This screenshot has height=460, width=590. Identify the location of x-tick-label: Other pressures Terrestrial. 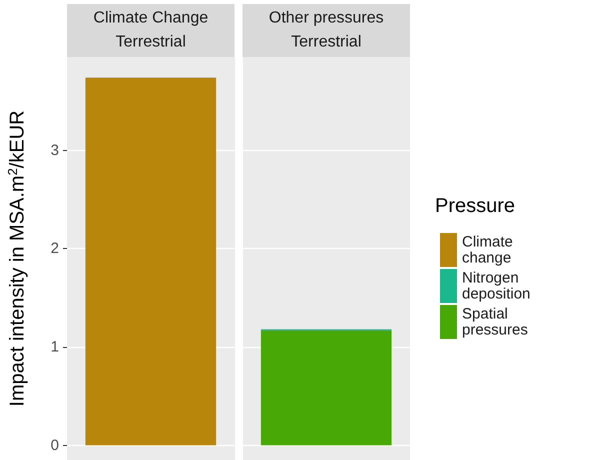
(326, 30).